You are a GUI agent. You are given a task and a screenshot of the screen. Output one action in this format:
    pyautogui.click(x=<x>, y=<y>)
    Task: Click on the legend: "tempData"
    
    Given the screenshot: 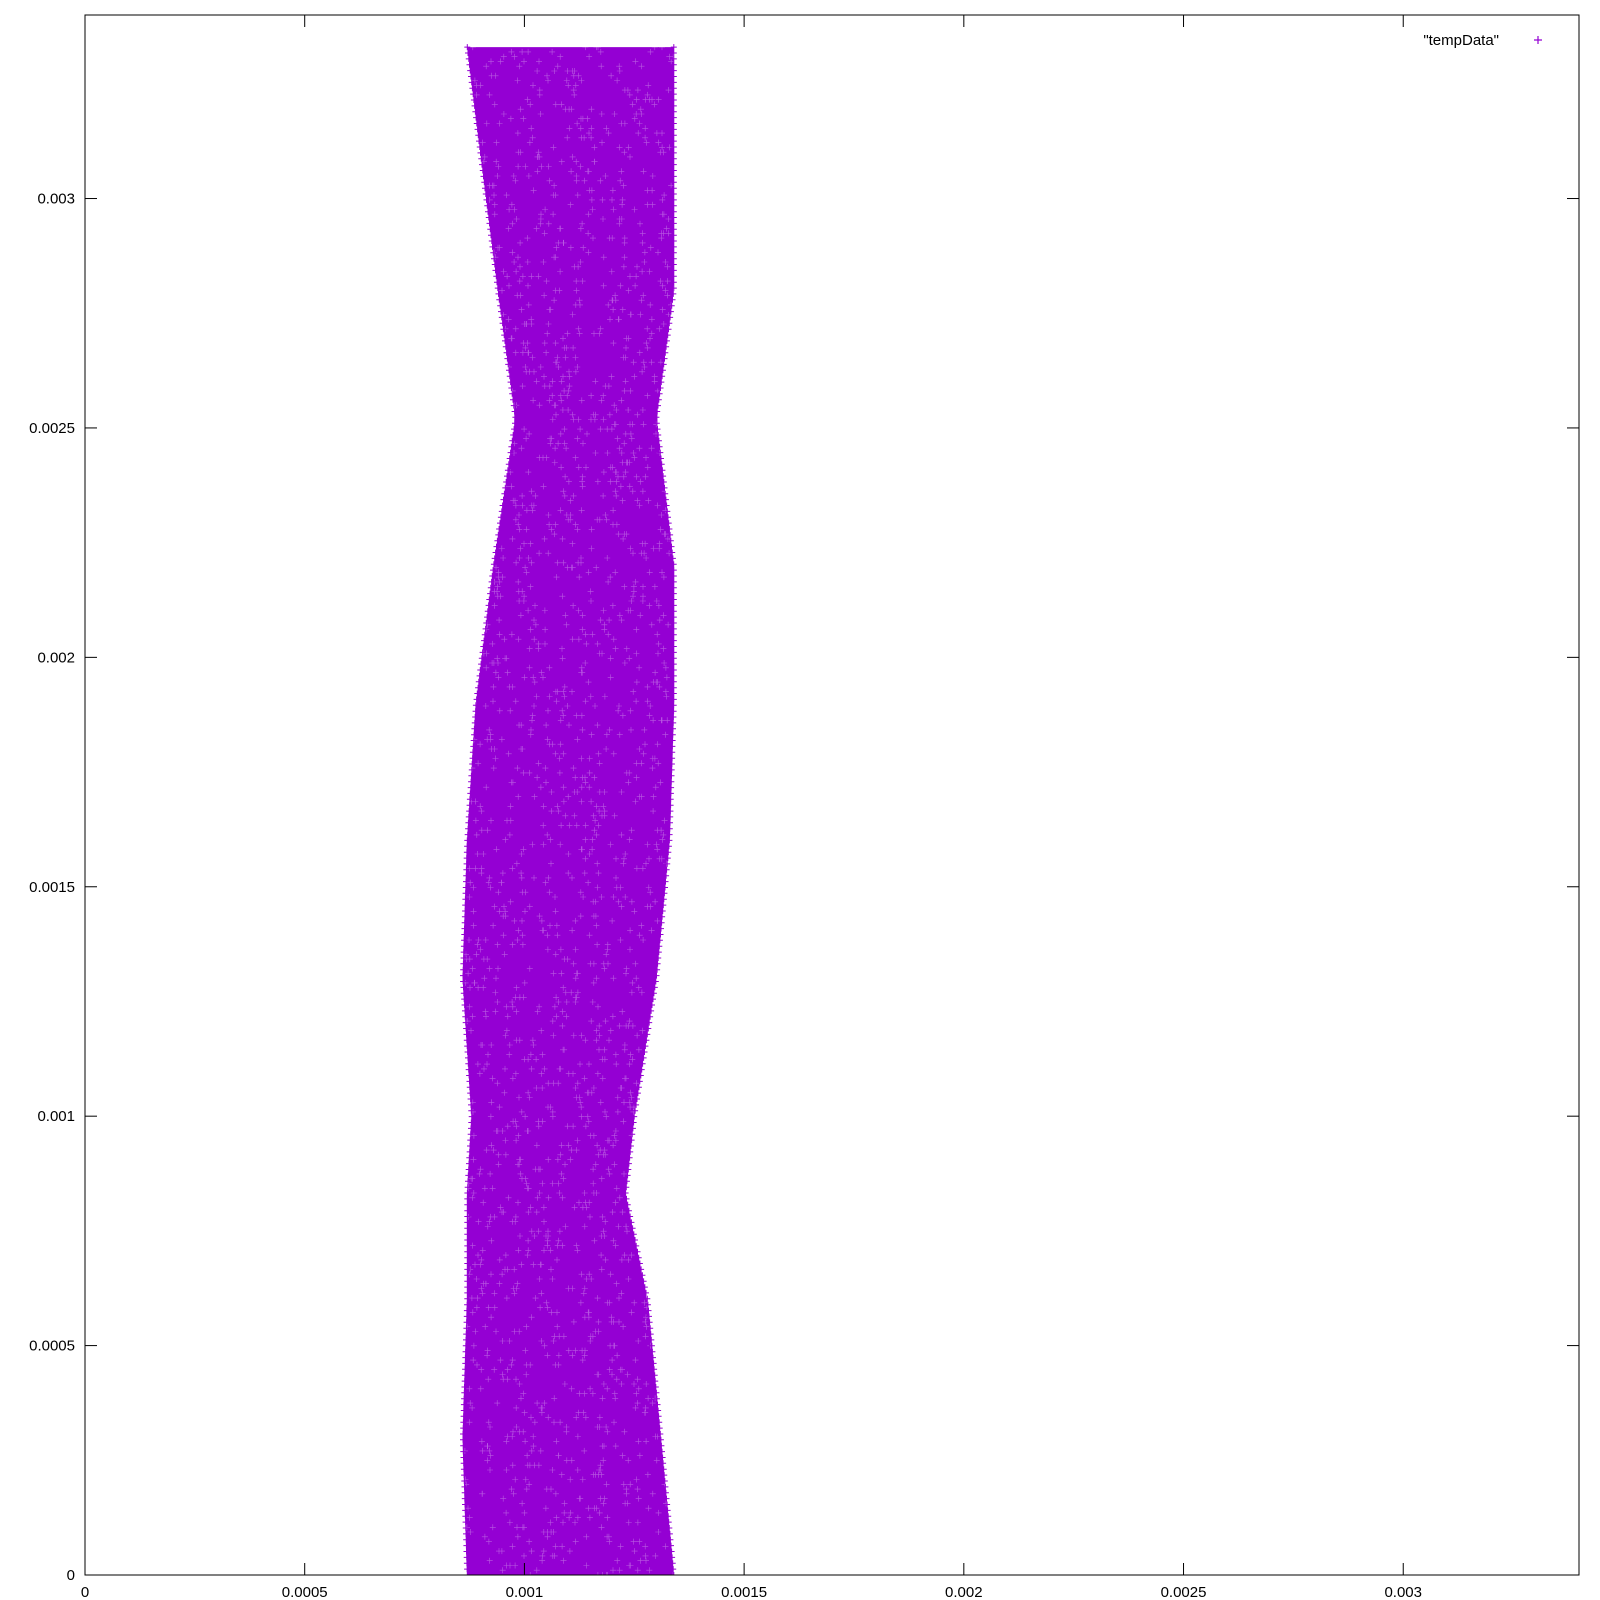 What is the action you would take?
    pyautogui.click(x=1482, y=40)
    